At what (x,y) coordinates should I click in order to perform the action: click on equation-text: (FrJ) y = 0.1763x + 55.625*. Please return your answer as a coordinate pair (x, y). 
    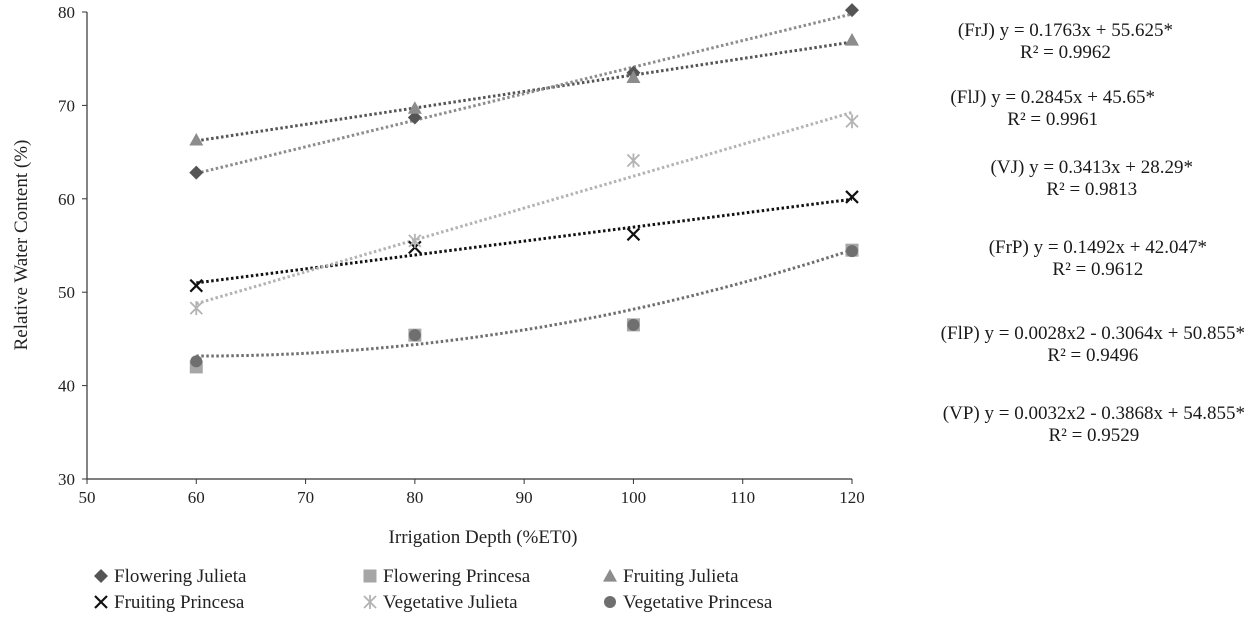
    Looking at the image, I should click on (1065, 30).